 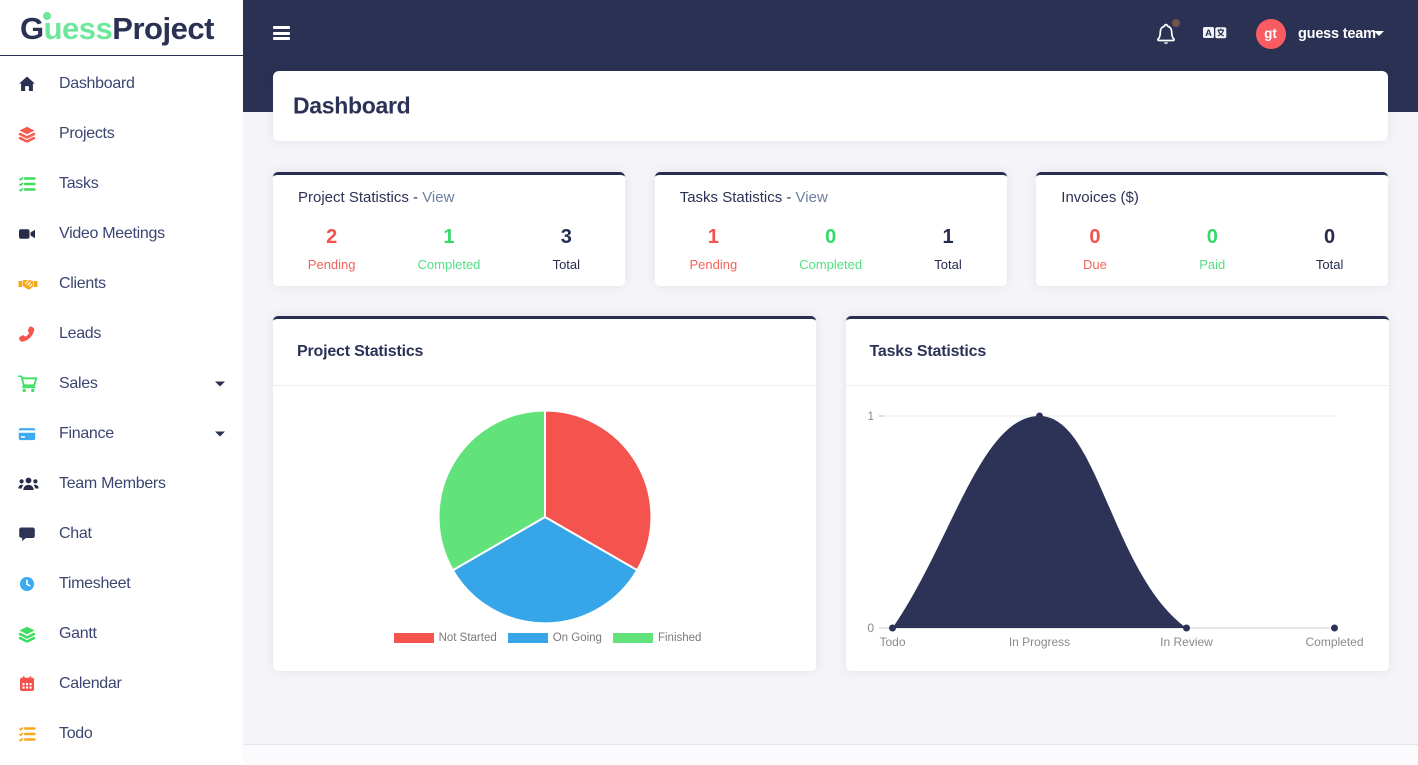 What do you see at coordinates (870, 416) in the screenshot?
I see `svg-text: 1` at bounding box center [870, 416].